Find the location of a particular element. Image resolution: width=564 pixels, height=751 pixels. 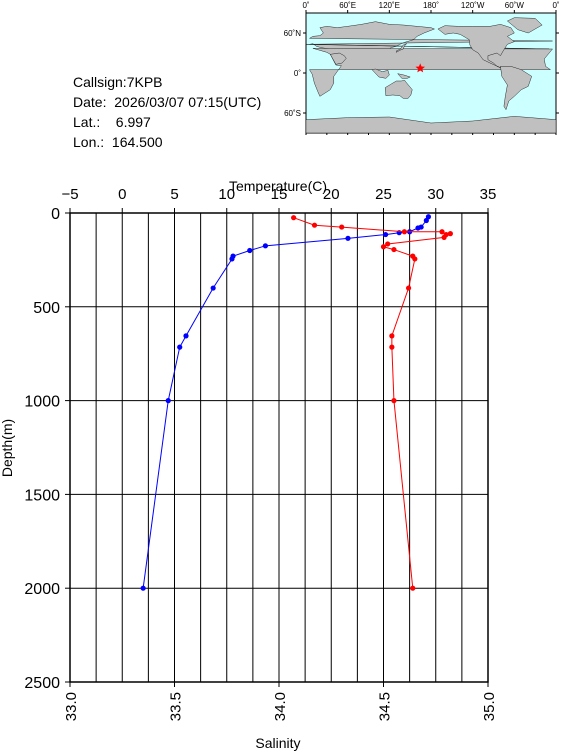

salinity-tick-label: 33.5 is located at coordinates (176, 706).